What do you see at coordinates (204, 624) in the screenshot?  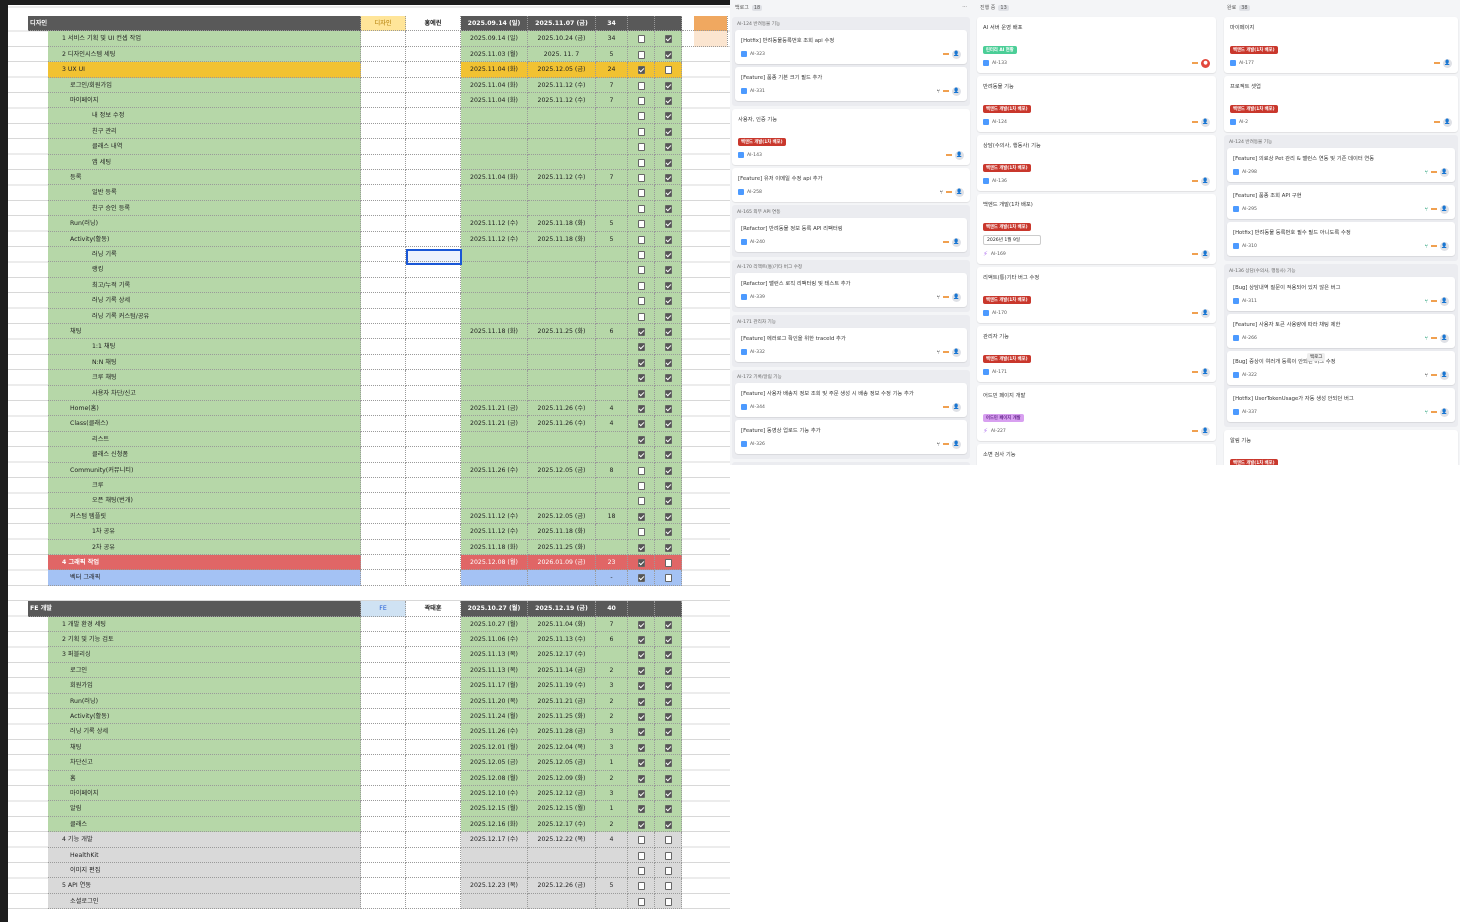 I see `task-name-cell: 1 개발 환경 세팅` at bounding box center [204, 624].